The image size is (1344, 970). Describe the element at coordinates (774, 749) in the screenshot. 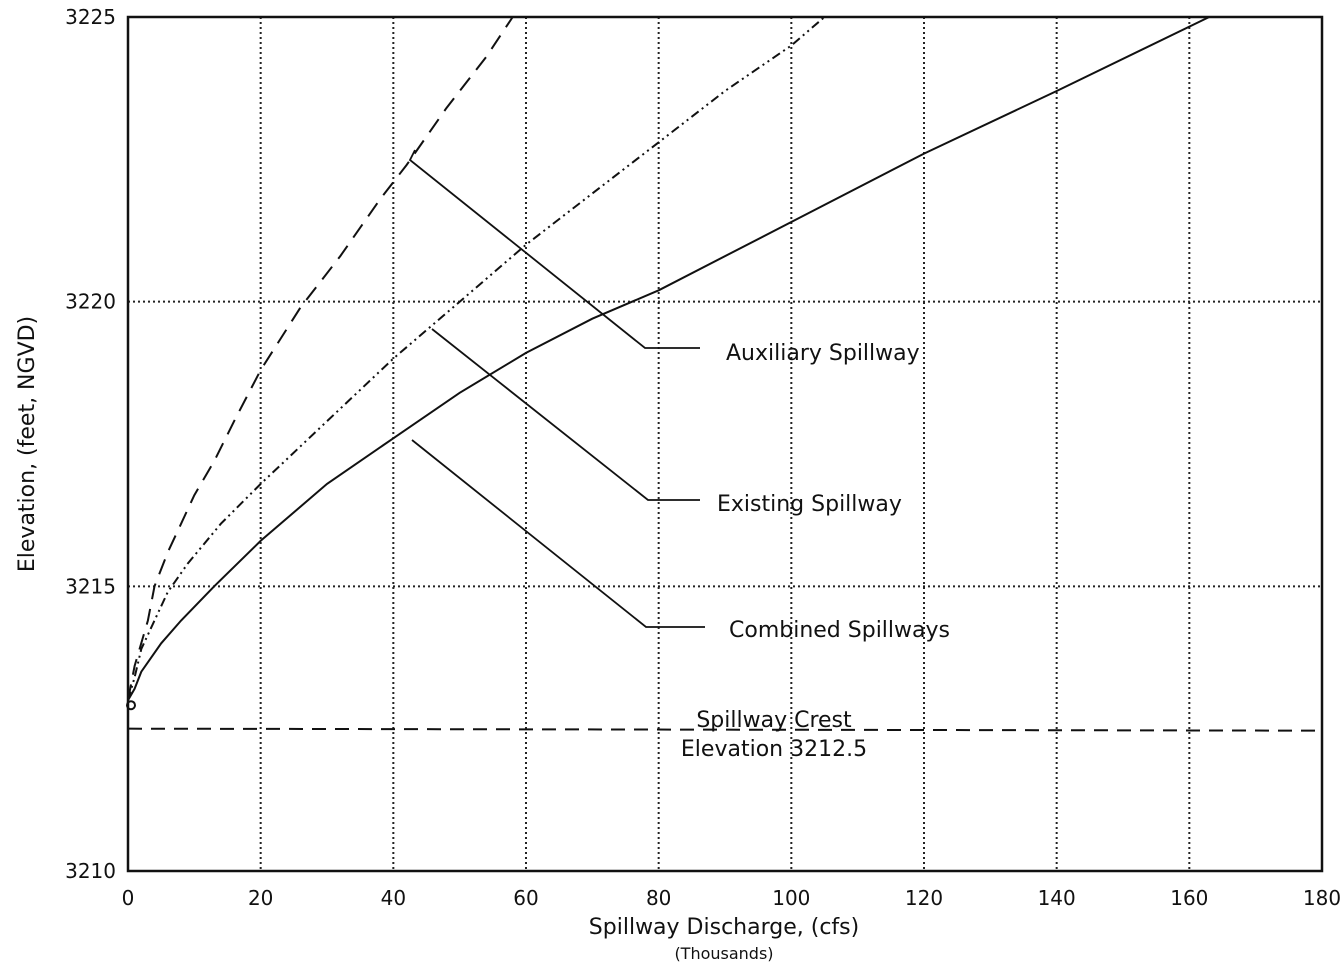

I see `annotation-crest-line2: Elevation 3212.5` at that location.